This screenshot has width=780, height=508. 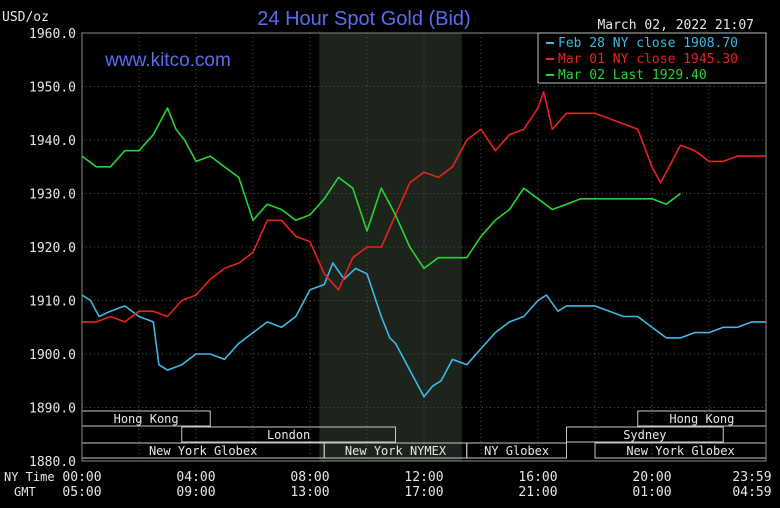 What do you see at coordinates (537, 492) in the screenshot?
I see `x-tick-label-gmt: 21:00` at bounding box center [537, 492].